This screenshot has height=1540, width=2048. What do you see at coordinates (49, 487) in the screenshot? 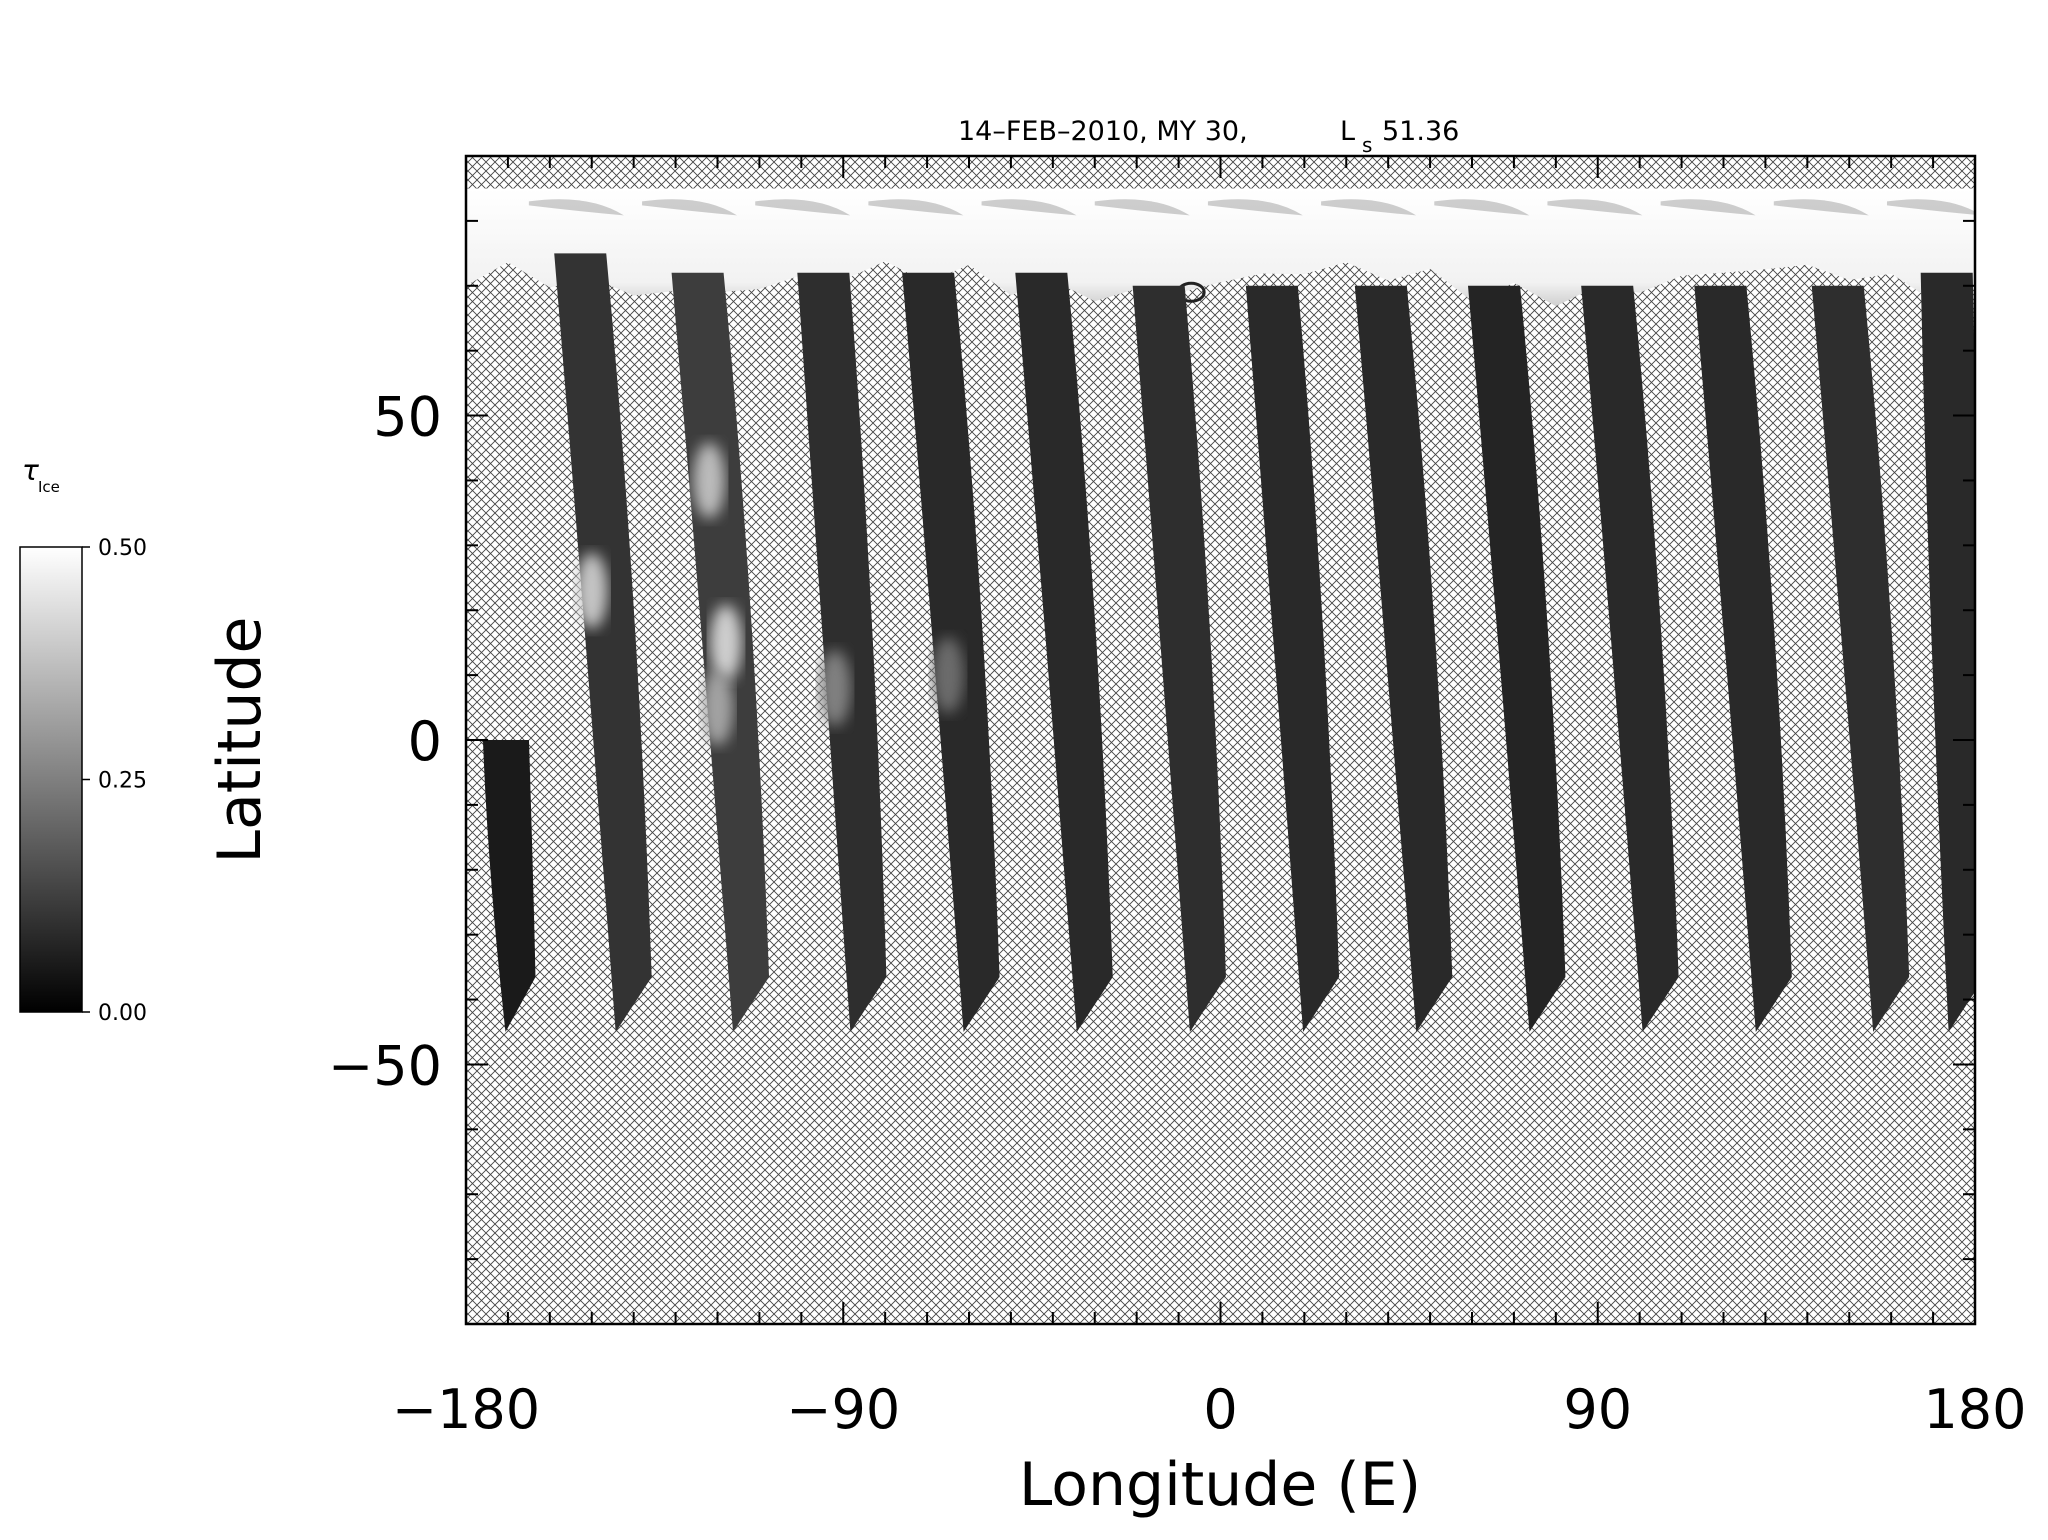
I see `colorbar-label-subscript: Ice` at bounding box center [49, 487].